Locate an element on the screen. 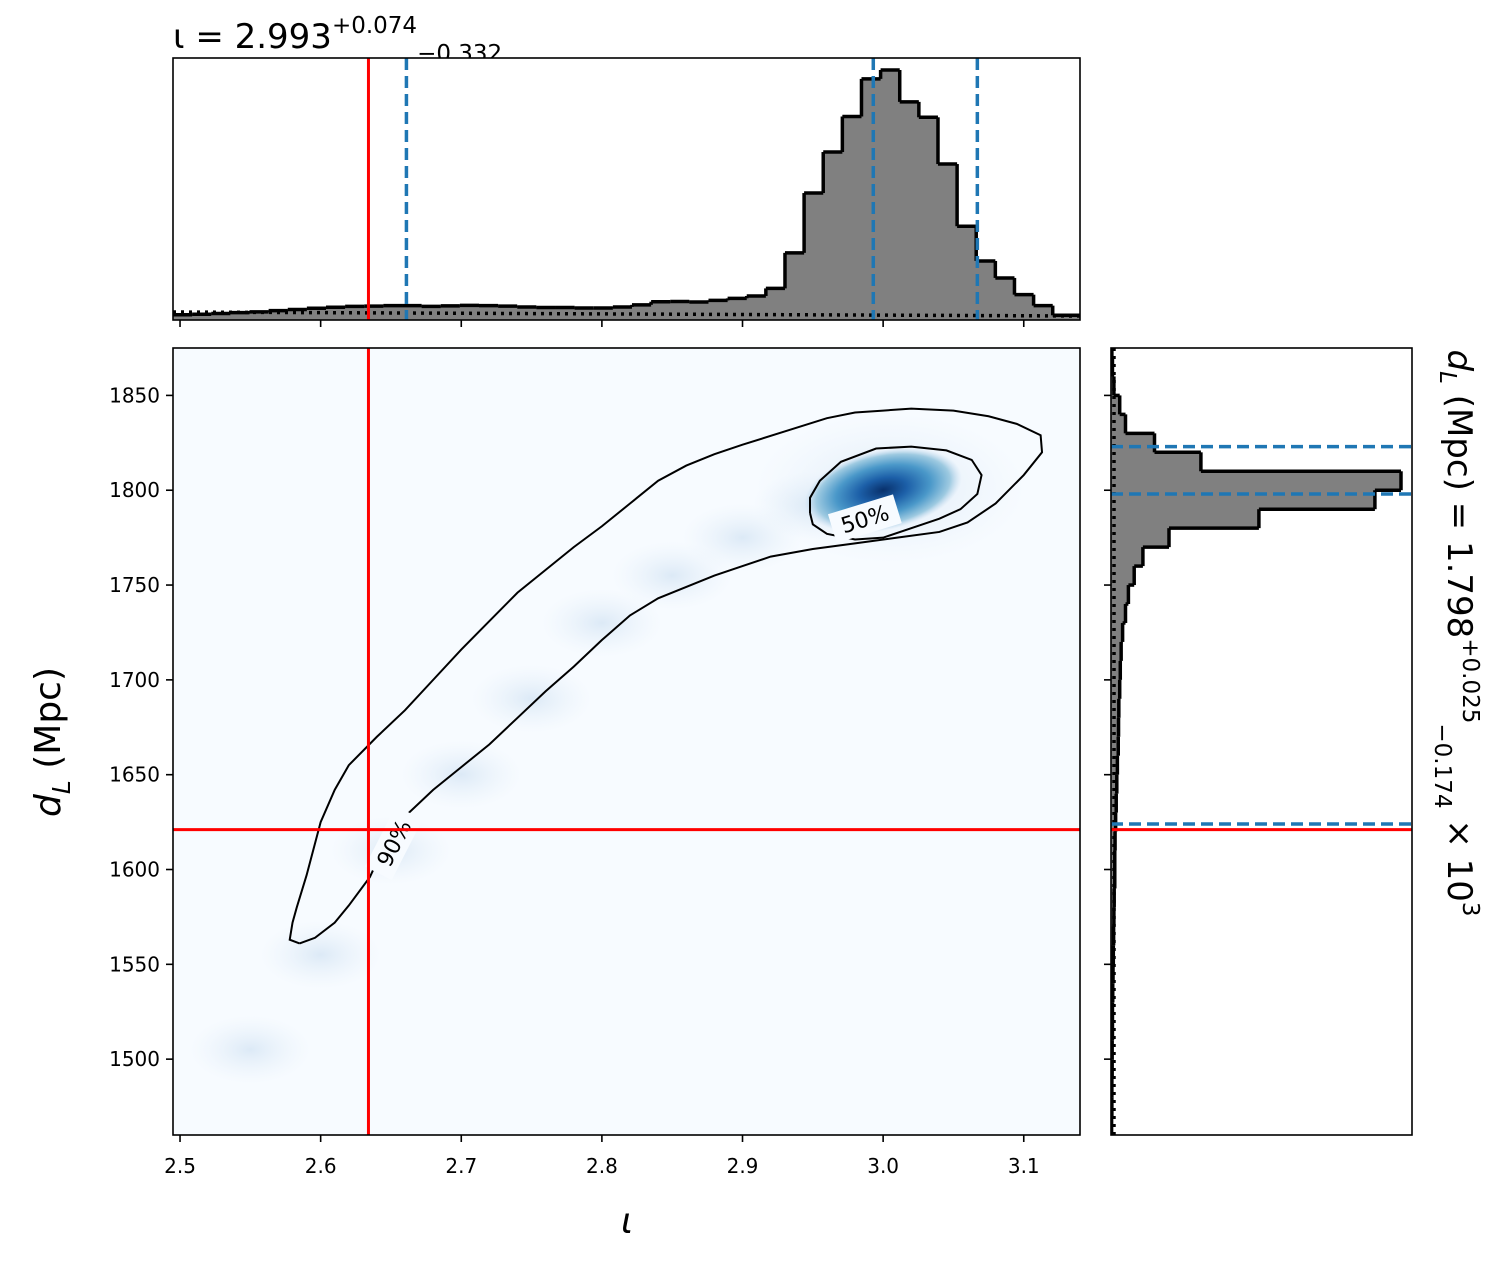  y-tick-label: 1500 is located at coordinates (134, 1059).